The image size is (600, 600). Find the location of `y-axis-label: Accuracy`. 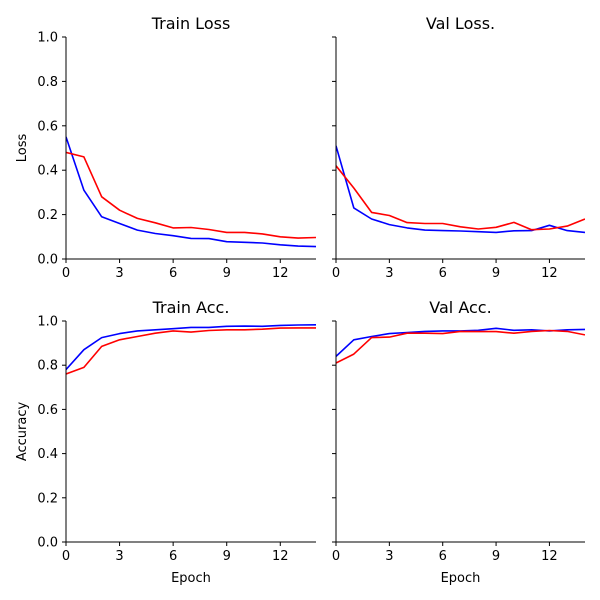

y-axis-label: Accuracy is located at coordinates (22, 432).